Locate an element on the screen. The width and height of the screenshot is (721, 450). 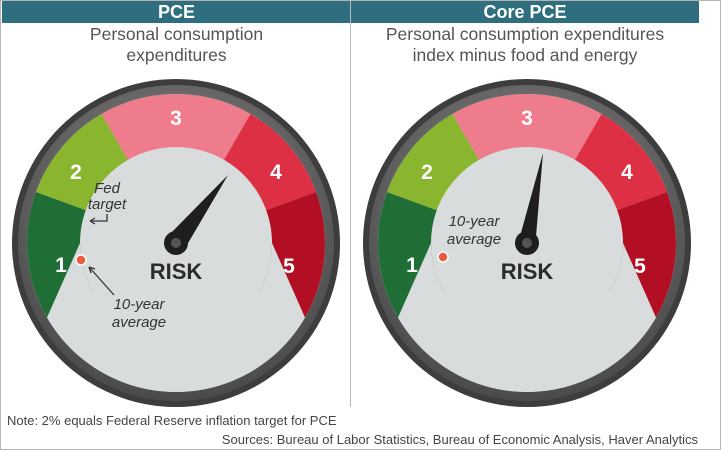
pce-subtitle-line1: Personal consumption is located at coordinates (176, 34).